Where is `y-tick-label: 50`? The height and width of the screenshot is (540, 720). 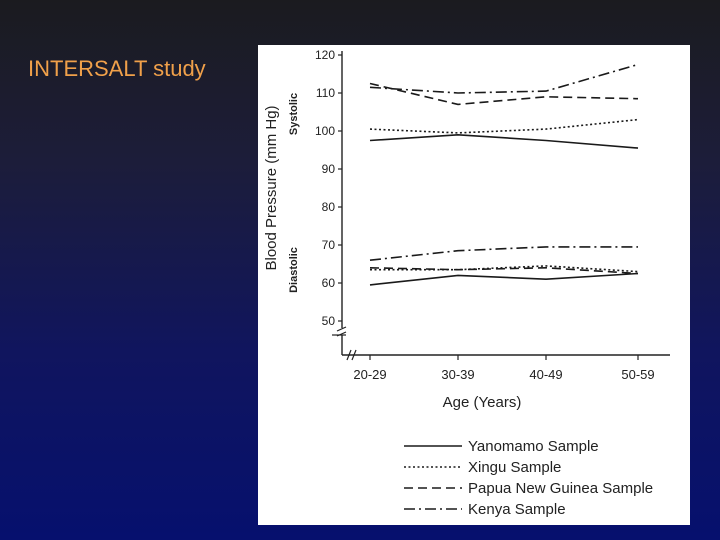
y-tick-label: 50 is located at coordinates (329, 321).